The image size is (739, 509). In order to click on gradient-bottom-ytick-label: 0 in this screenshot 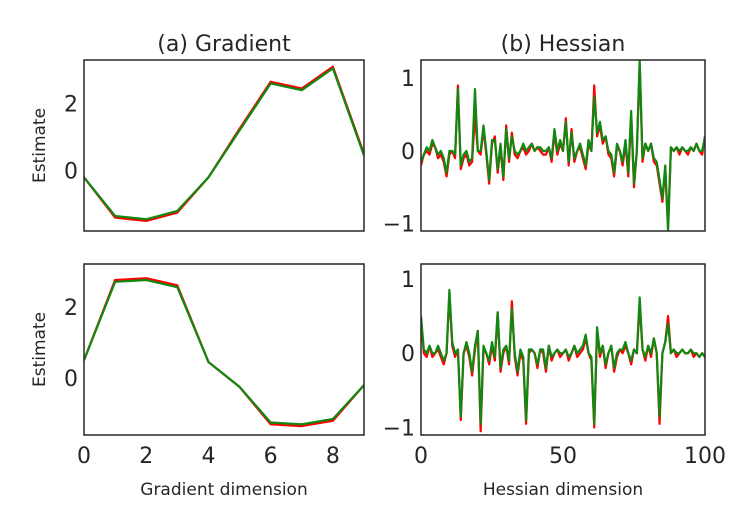, I will do `click(71, 379)`.